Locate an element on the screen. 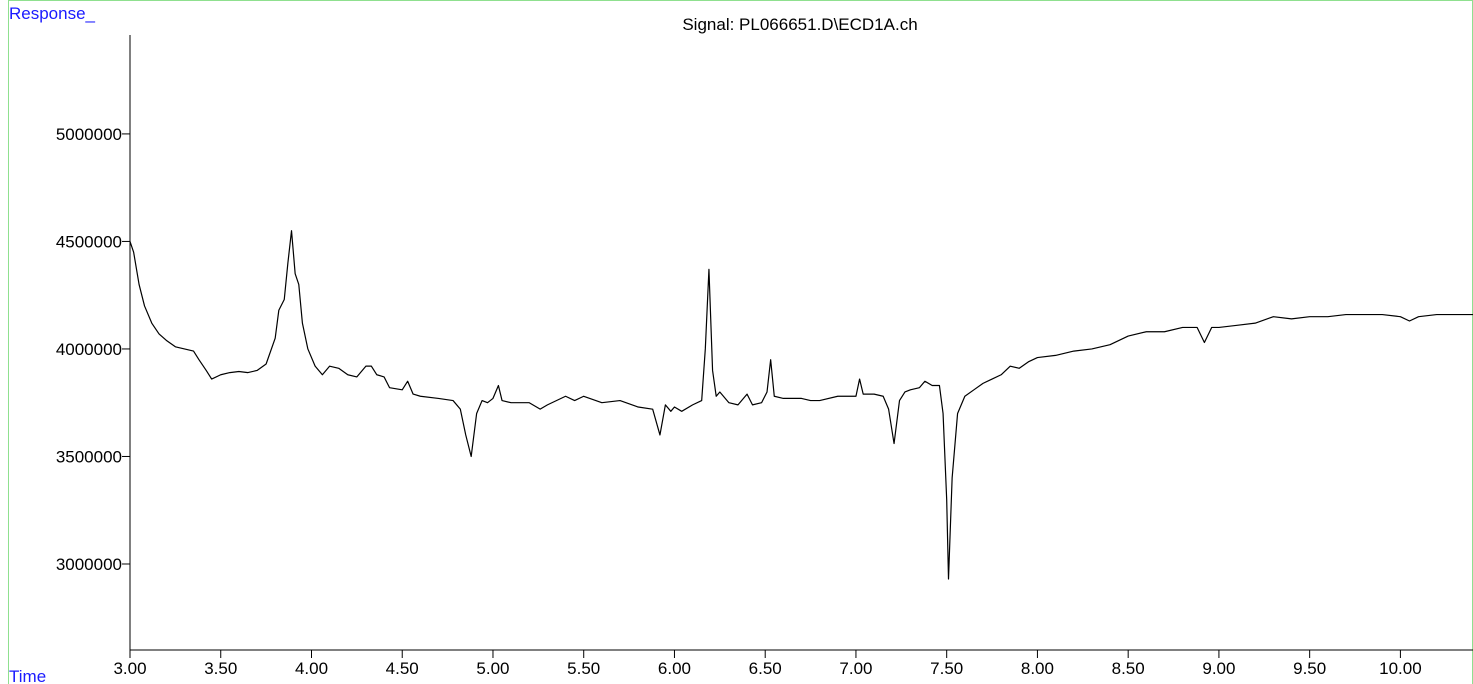  y-tick-label: 4500000 is located at coordinates (89, 241).